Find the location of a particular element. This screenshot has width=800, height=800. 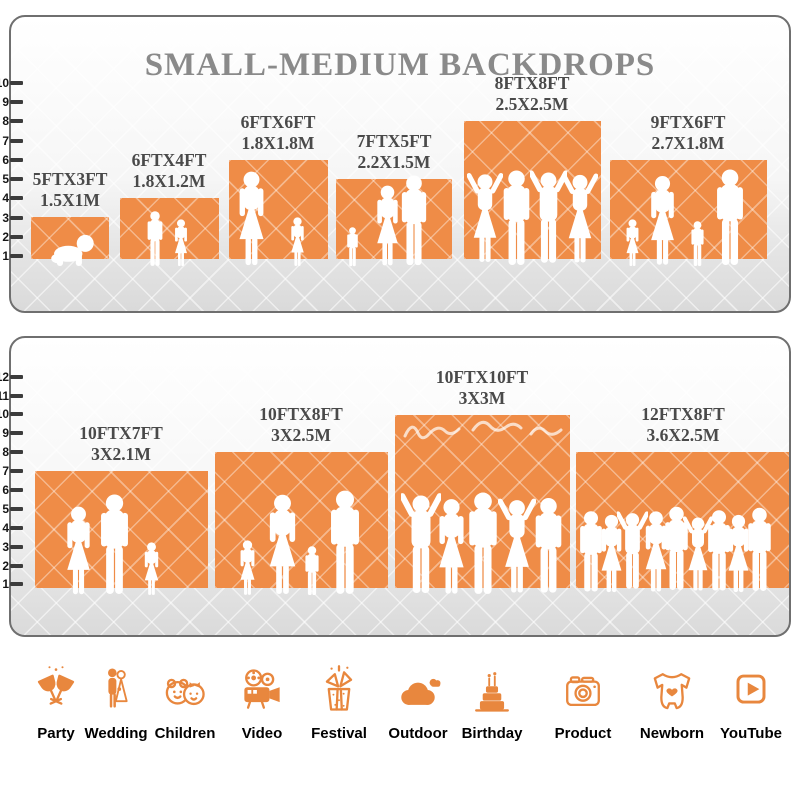

youtube-play-icon is located at coordinates (751, 689).